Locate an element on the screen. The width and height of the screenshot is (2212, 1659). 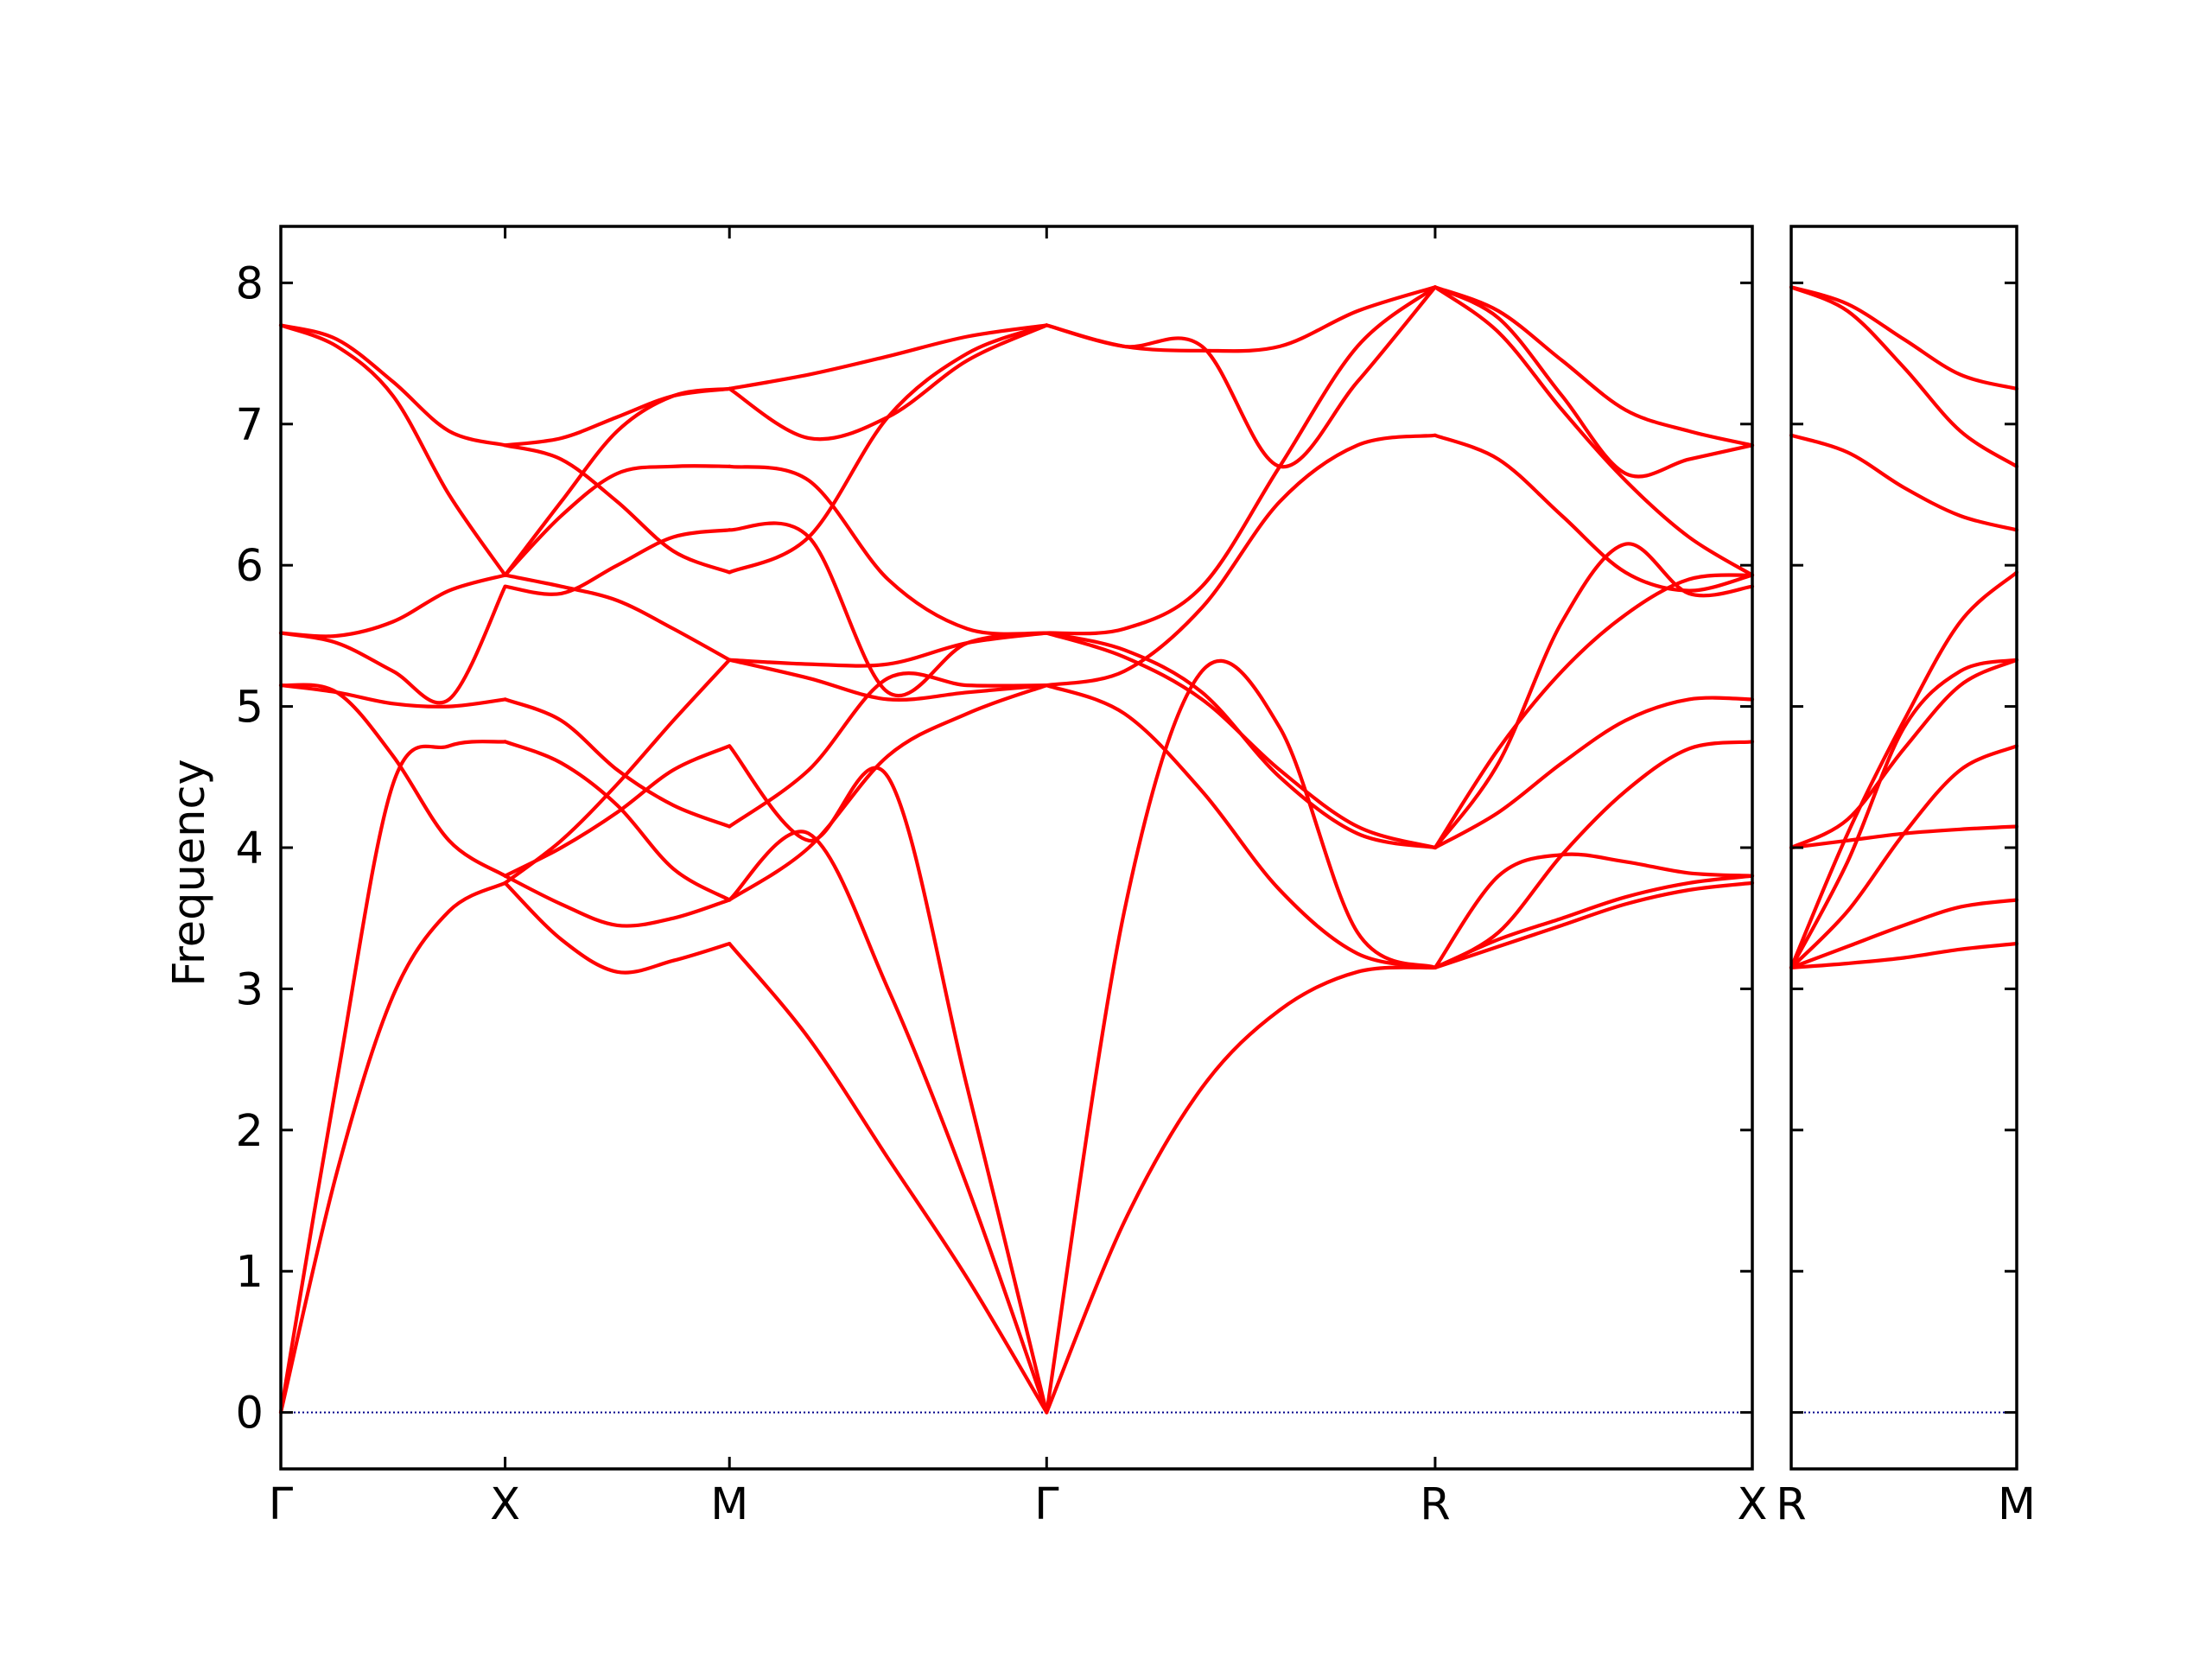
band-line-main-seg4-b2 is located at coordinates (1594, 910).